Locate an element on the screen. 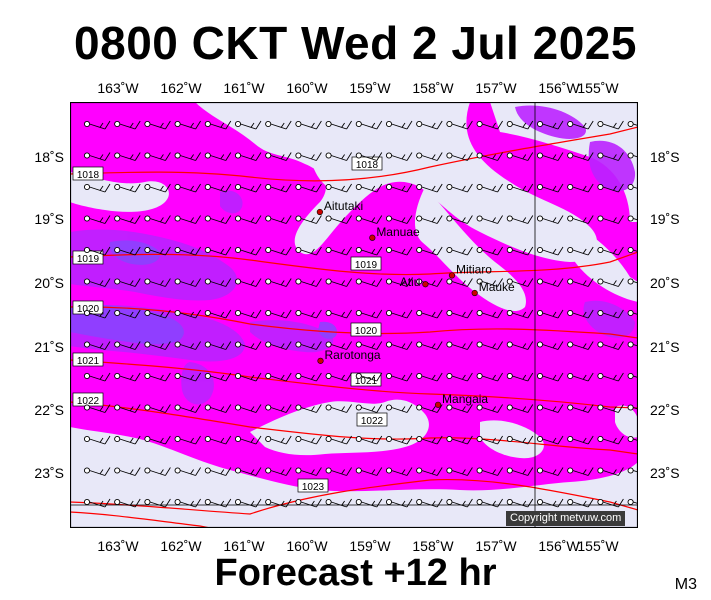 The image size is (711, 600). place-marker: Mangaia is located at coordinates (461, 400).